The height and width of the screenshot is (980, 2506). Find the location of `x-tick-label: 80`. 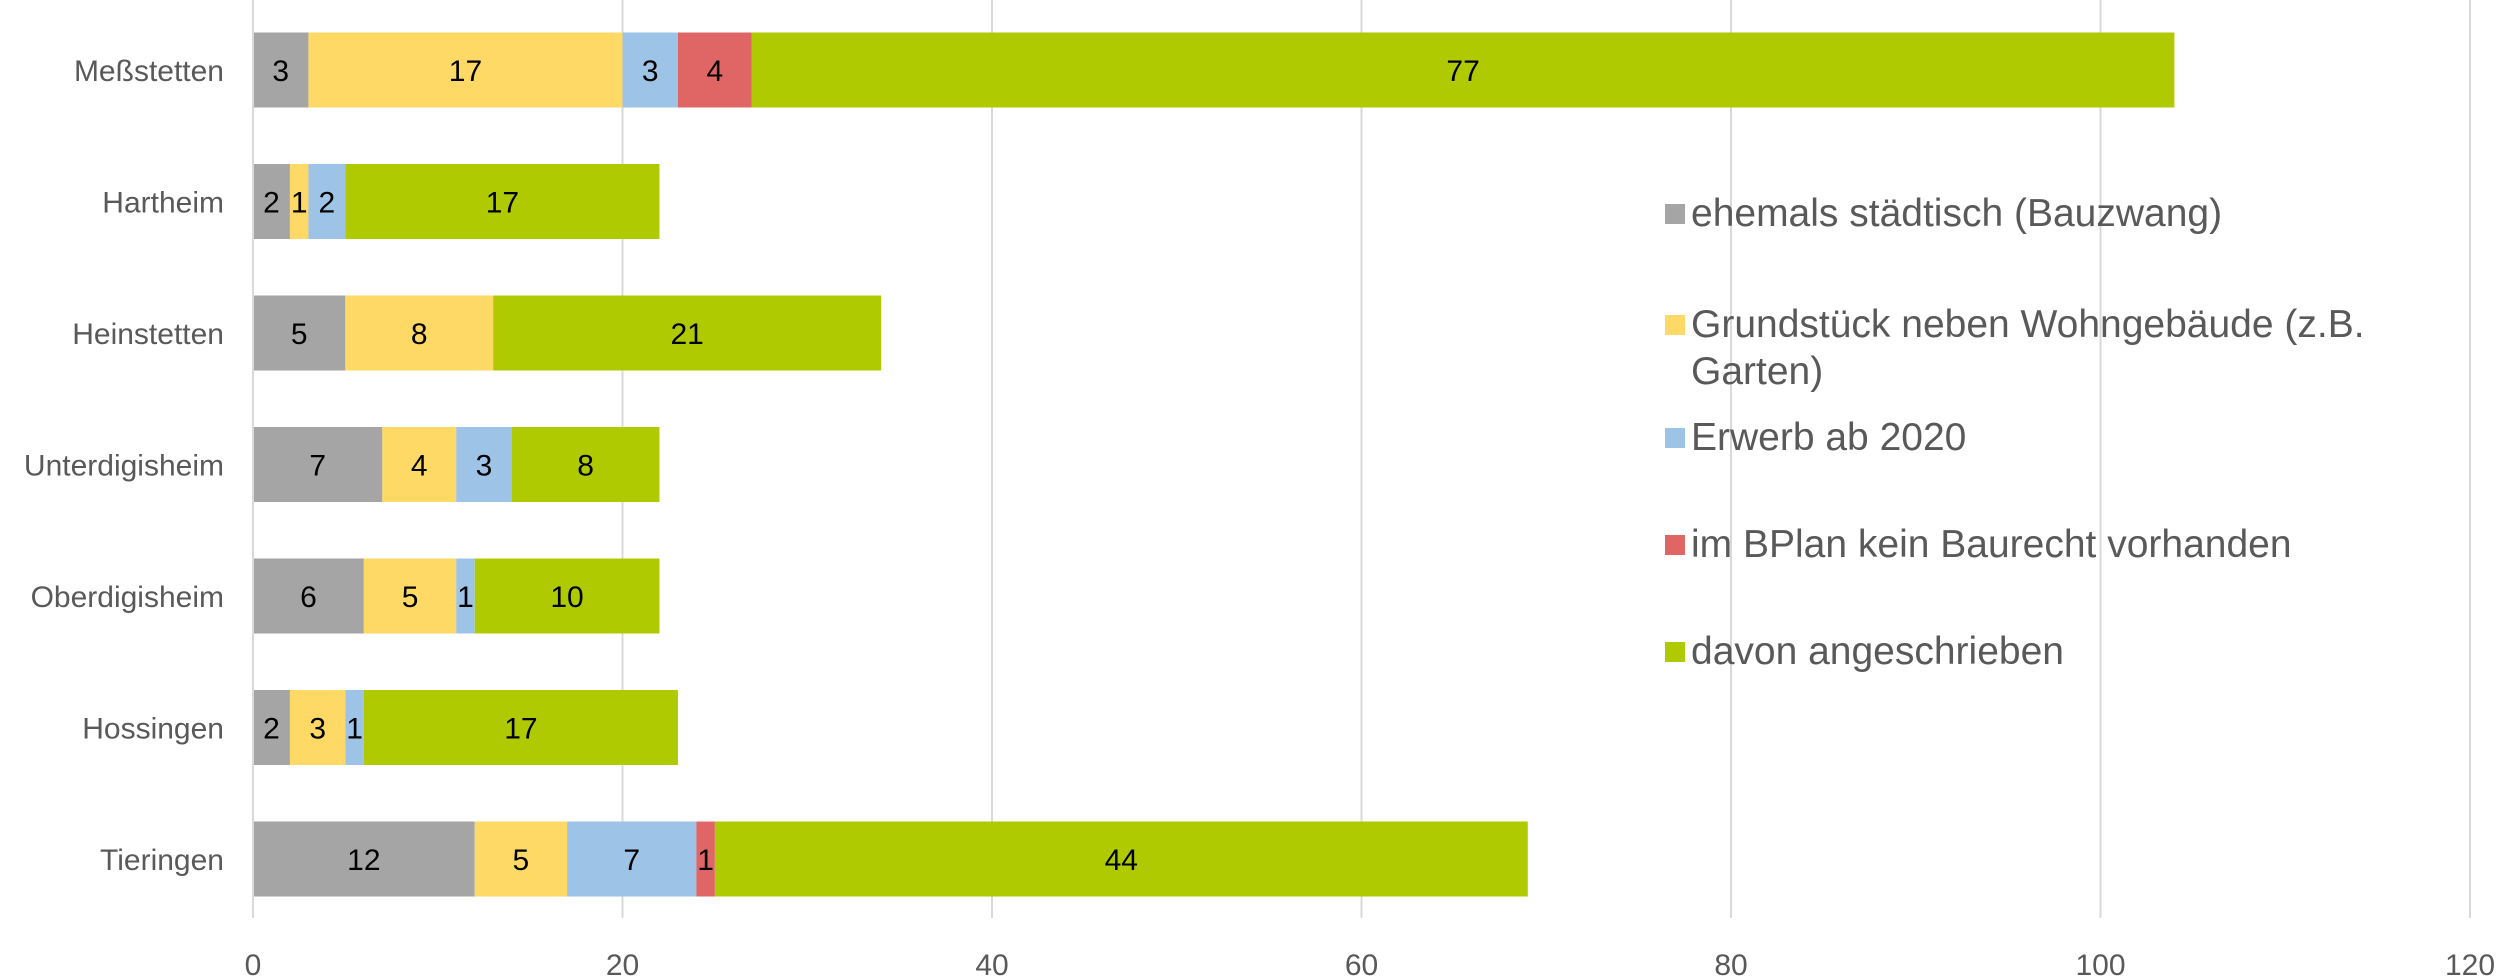

x-tick-label: 80 is located at coordinates (1730, 964).